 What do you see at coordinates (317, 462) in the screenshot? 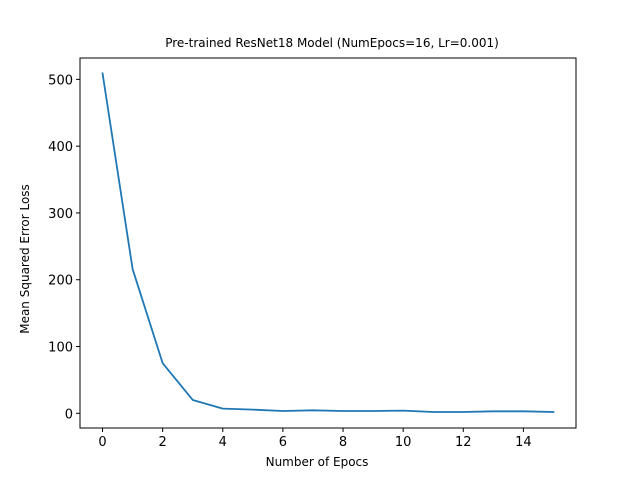
I see `x-axis-label: Number of Epocs` at bounding box center [317, 462].